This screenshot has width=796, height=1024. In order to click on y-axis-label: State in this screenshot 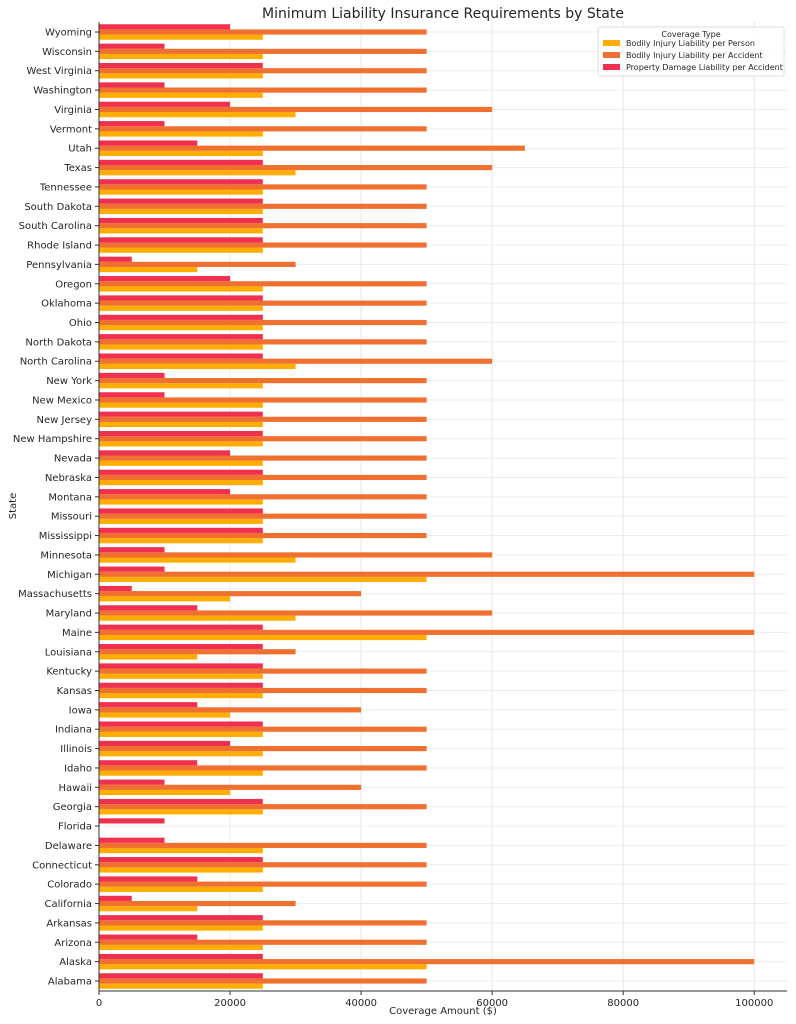, I will do `click(13, 506)`.